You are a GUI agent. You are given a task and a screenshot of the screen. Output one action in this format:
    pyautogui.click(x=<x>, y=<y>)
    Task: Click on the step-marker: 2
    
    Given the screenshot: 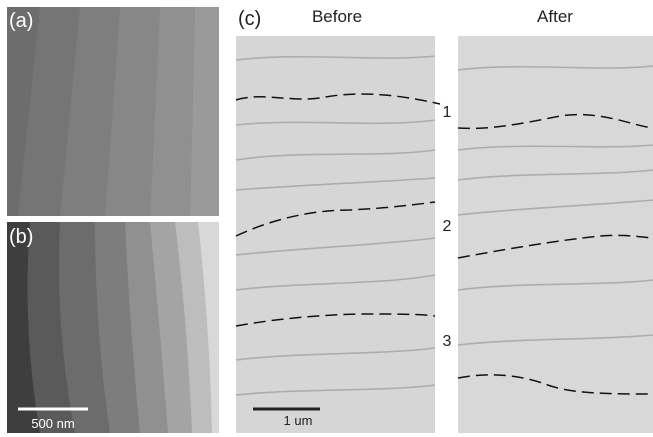 What is the action you would take?
    pyautogui.click(x=447, y=226)
    